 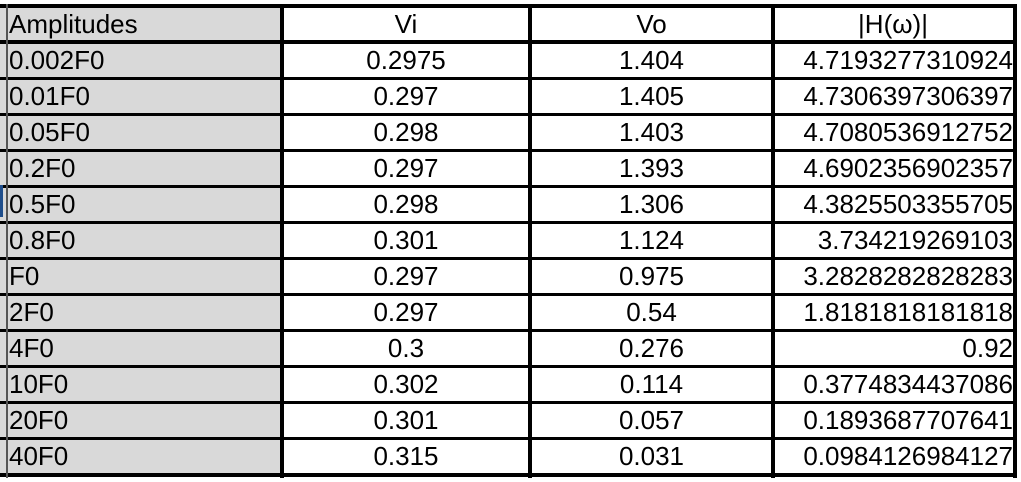 What do you see at coordinates (651, 96) in the screenshot?
I see `vo-cell: 1.405` at bounding box center [651, 96].